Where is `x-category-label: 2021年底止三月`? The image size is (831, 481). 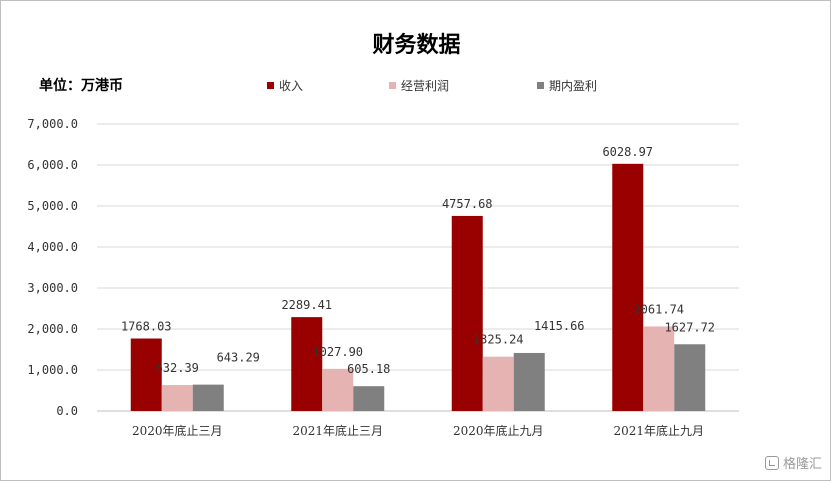 x-category-label: 2021年底止三月 is located at coordinates (337, 430).